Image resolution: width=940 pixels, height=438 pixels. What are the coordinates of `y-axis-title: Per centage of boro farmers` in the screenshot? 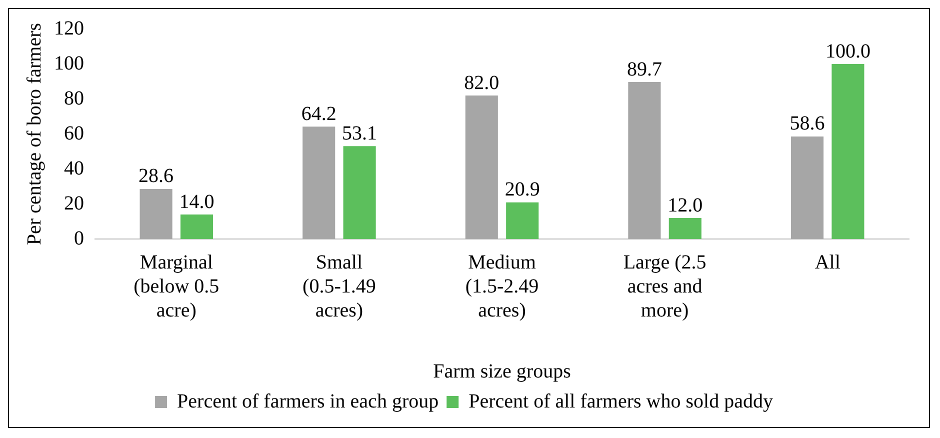 It's located at (34, 134).